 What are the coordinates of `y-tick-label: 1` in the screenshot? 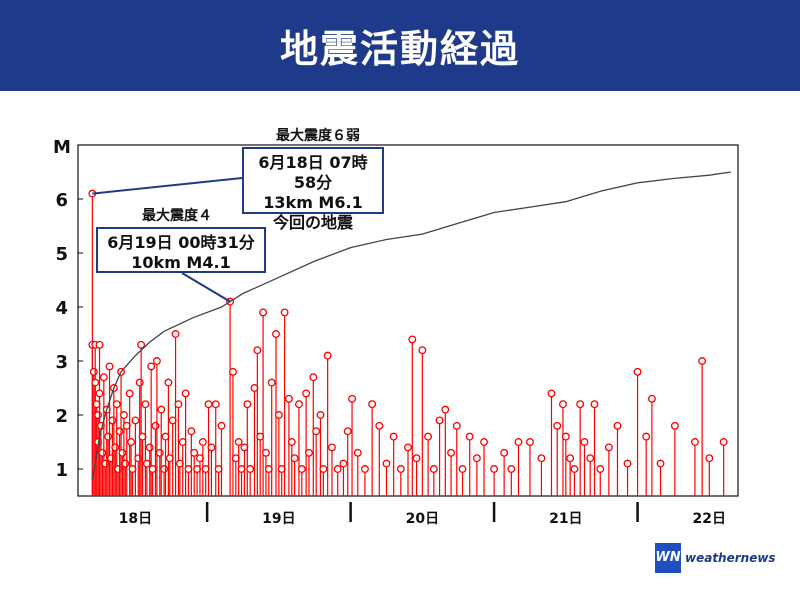 It's located at (61, 470).